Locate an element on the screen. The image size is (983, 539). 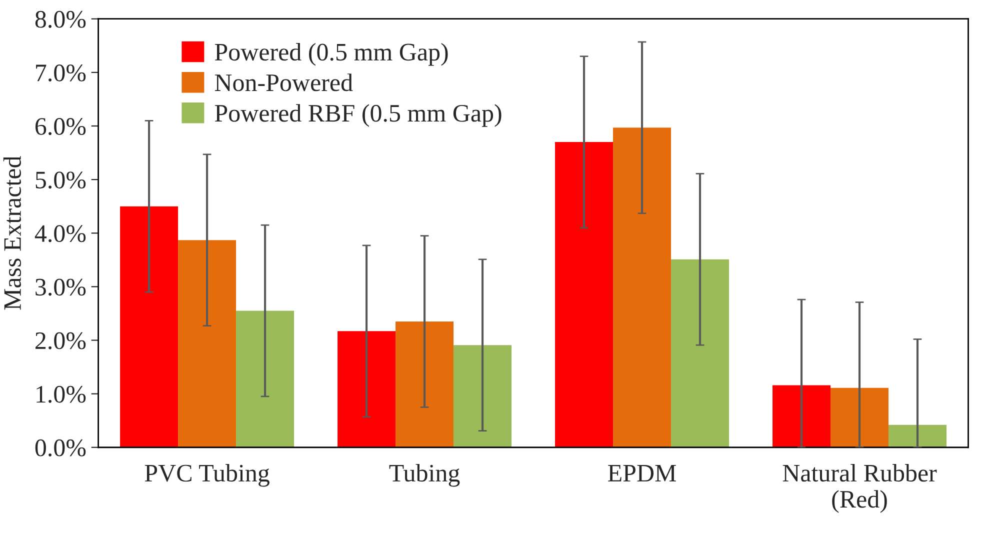
x-tick-label: Tubing is located at coordinates (424, 475).